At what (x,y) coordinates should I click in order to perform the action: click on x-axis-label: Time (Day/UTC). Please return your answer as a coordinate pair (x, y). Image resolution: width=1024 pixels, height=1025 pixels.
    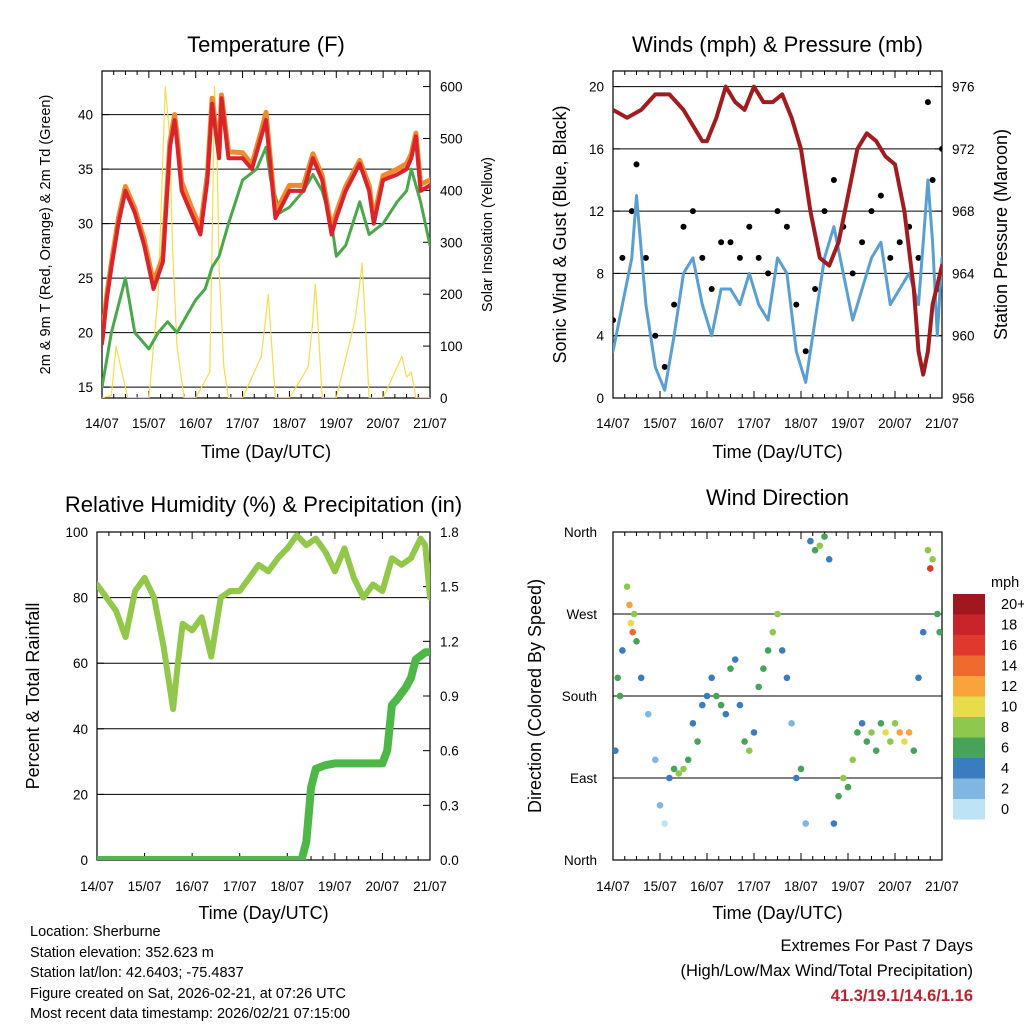
    Looking at the image, I should click on (263, 913).